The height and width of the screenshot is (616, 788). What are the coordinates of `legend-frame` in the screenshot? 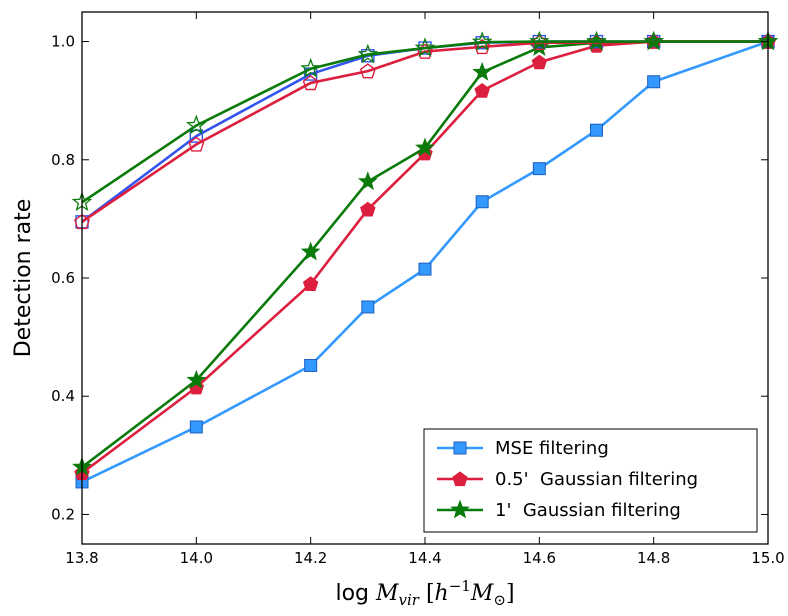 It's located at (590, 480).